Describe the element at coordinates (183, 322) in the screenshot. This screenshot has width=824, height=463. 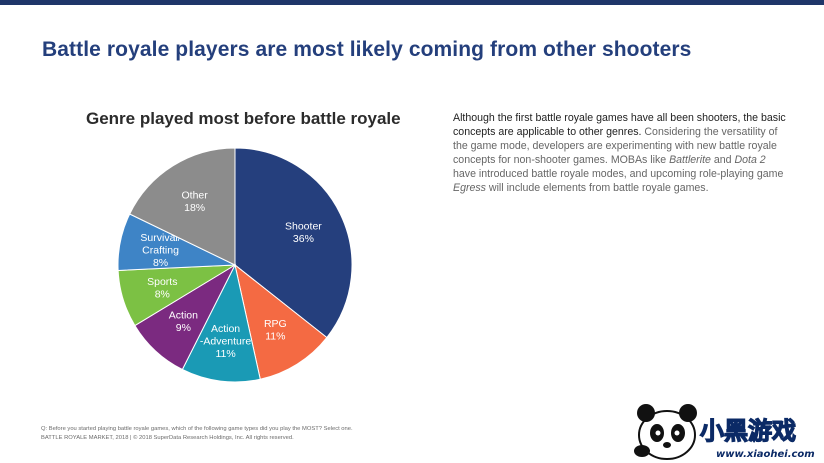
I see `pie-label-action: Action 9%` at that location.